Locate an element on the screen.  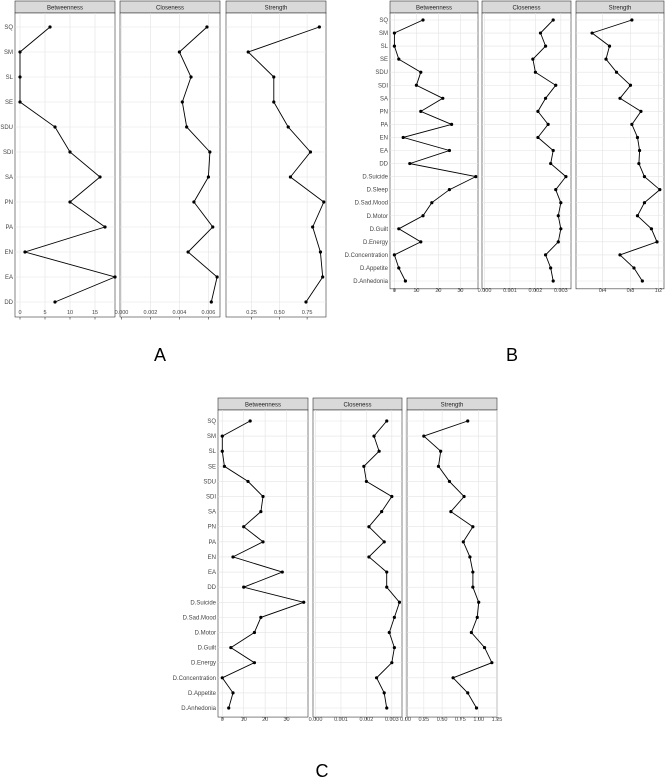
panel-label-c: C is located at coordinates (322, 771).